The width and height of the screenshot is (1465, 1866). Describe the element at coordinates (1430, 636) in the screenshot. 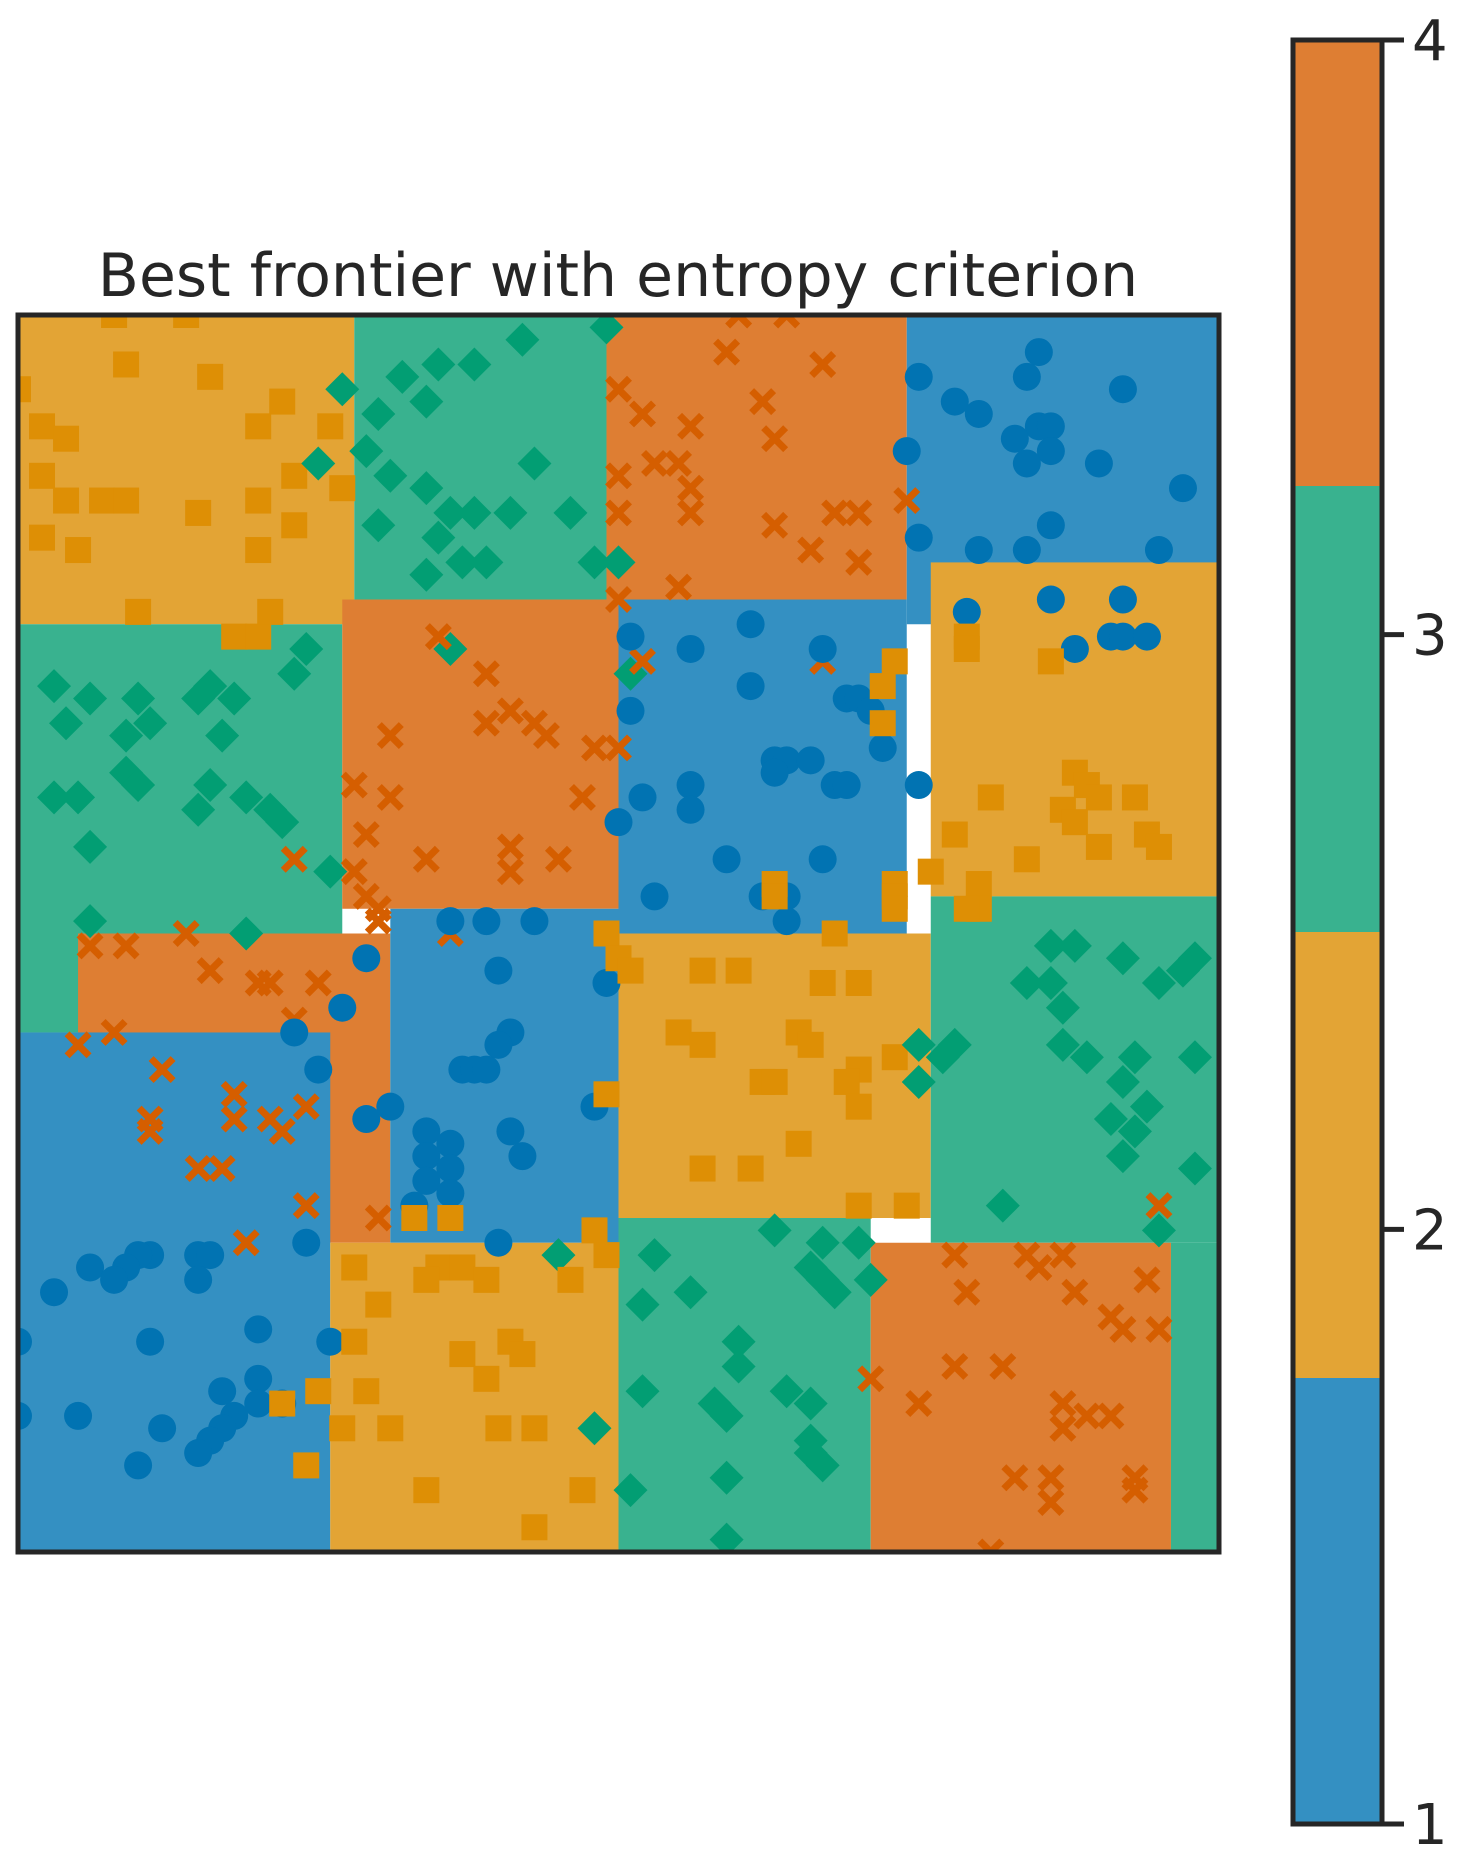

I see `colorbar-tick-label: 3` at that location.